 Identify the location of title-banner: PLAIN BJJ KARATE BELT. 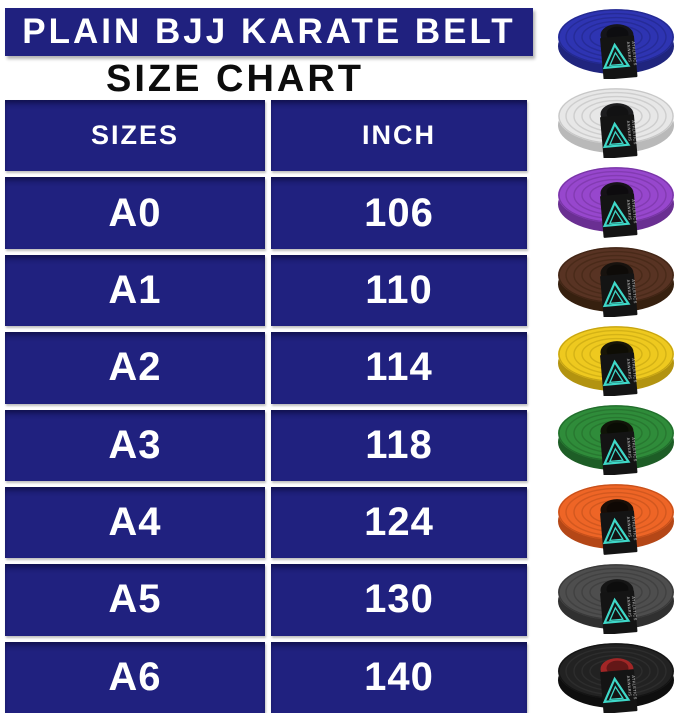
(269, 32).